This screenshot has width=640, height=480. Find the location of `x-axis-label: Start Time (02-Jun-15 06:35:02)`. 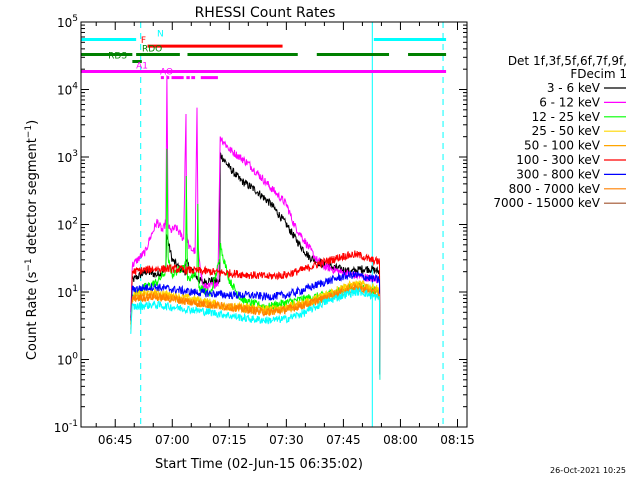

x-axis-label: Start Time (02-Jun-15 06:35:02) is located at coordinates (259, 464).